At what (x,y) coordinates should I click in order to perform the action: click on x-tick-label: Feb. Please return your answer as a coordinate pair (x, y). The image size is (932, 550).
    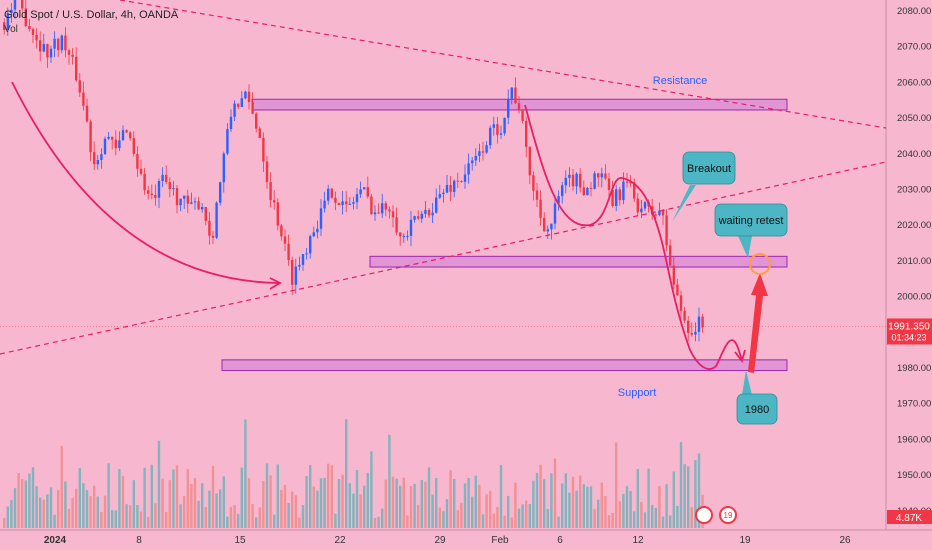
    Looking at the image, I should click on (500, 540).